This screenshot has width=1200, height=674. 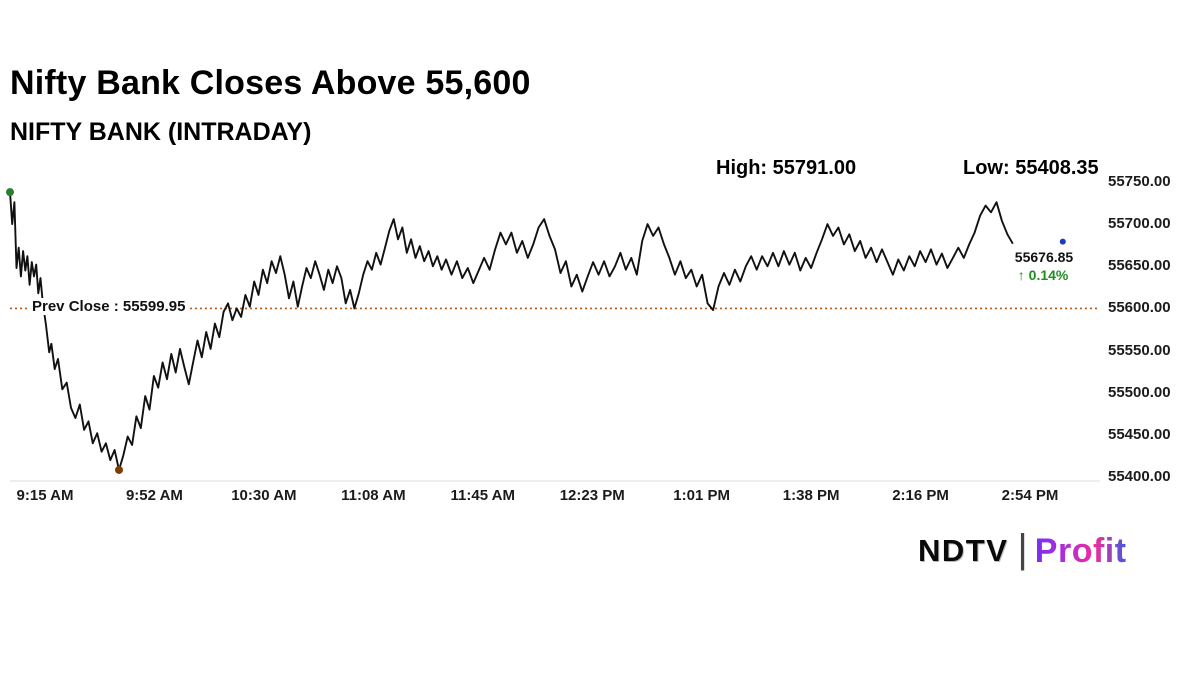 I want to click on profit-logo-text: Profit, so click(x=1080, y=550).